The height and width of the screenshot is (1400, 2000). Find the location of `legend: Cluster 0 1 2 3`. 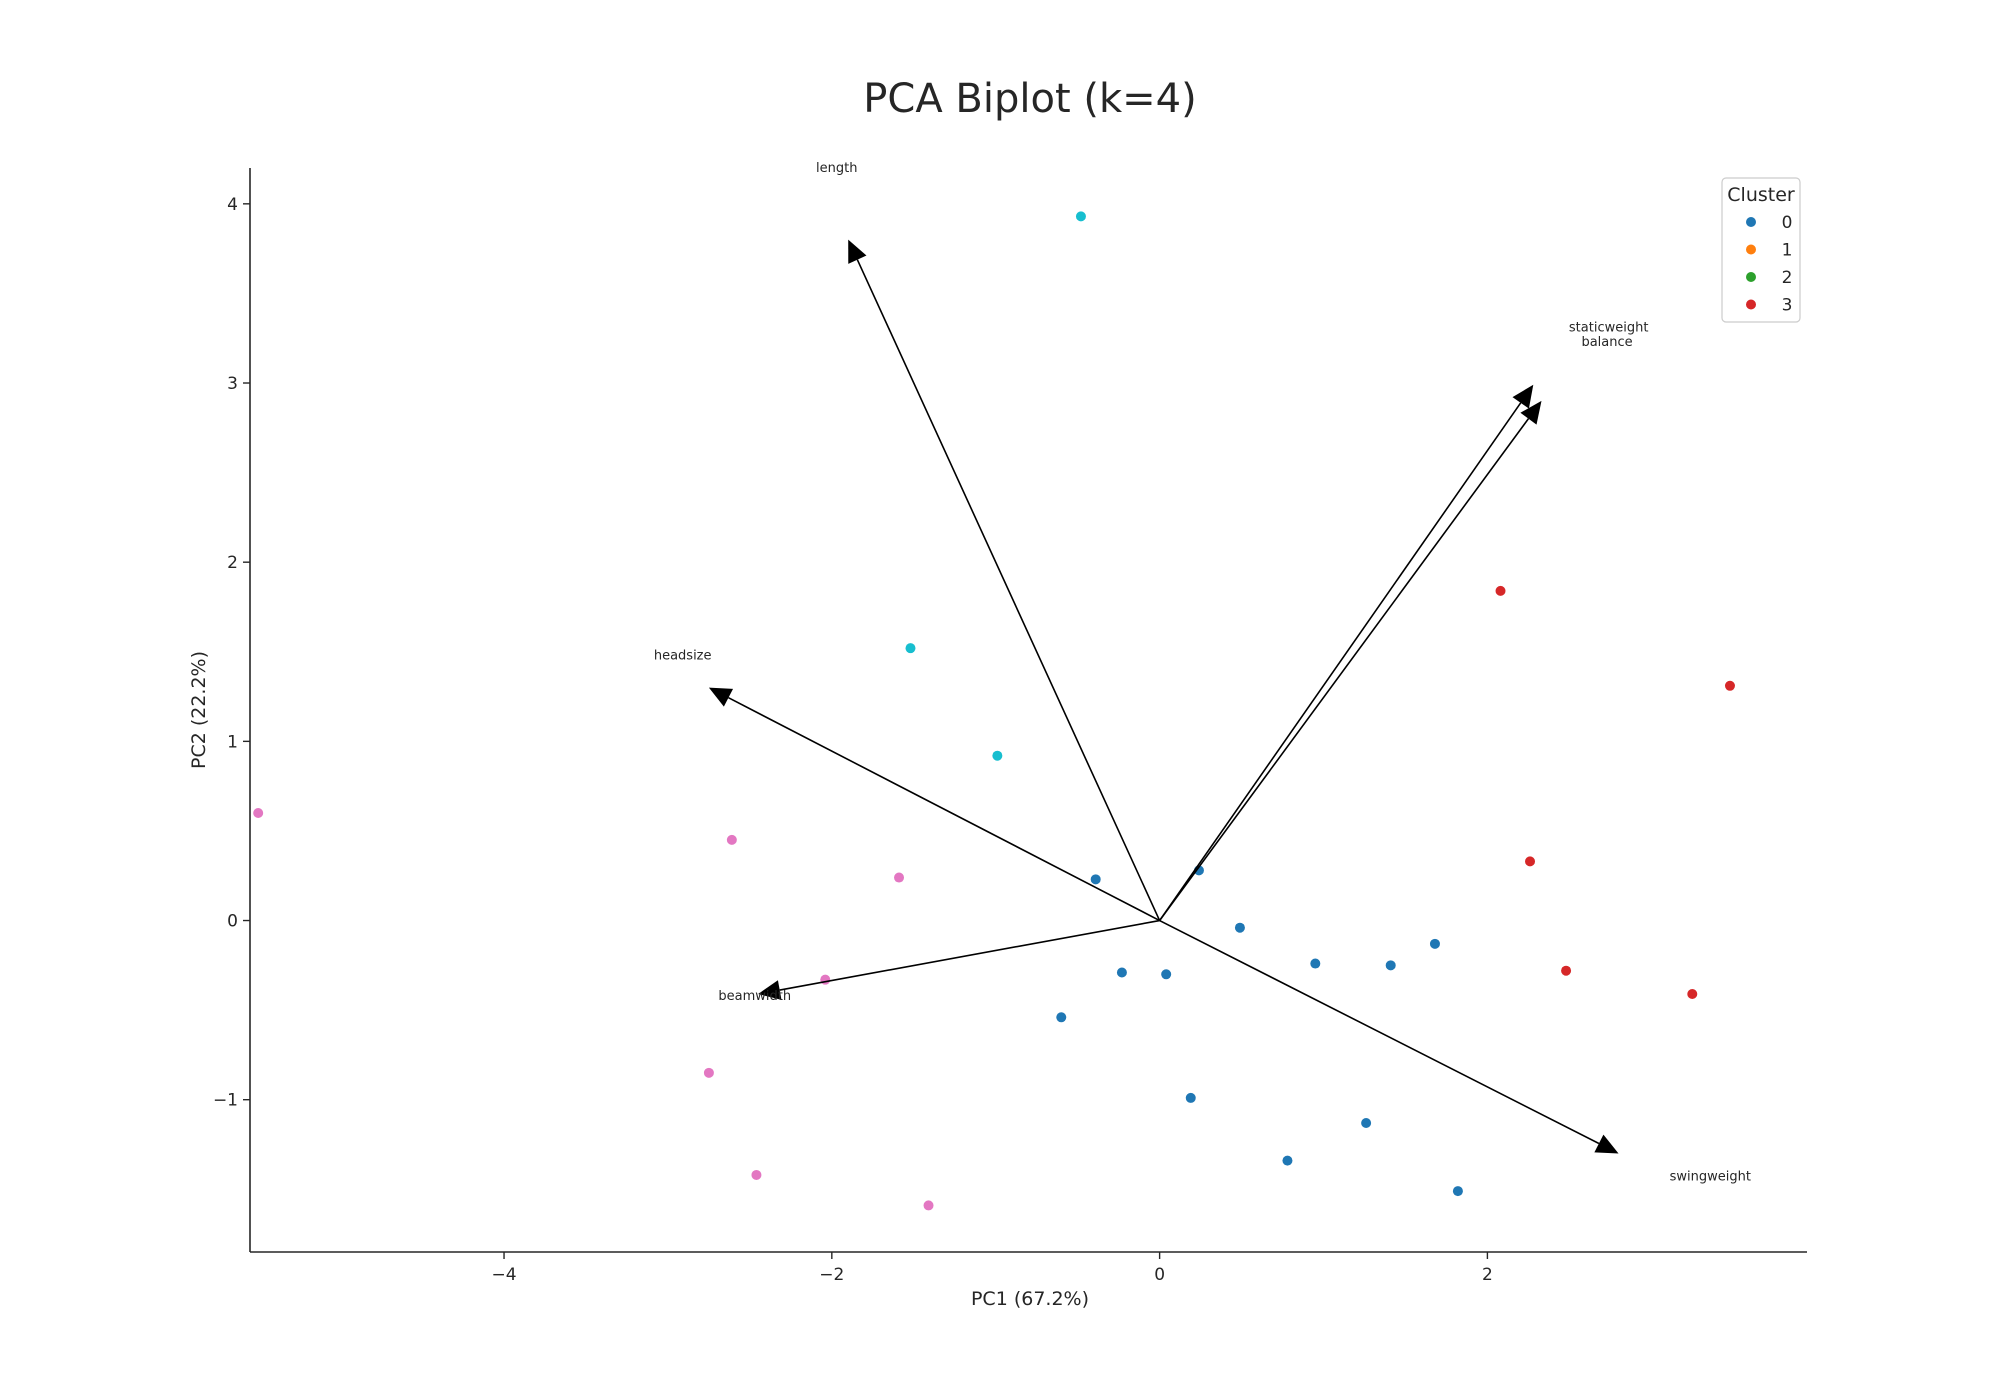

legend: Cluster 0 1 2 3 is located at coordinates (1761, 250).